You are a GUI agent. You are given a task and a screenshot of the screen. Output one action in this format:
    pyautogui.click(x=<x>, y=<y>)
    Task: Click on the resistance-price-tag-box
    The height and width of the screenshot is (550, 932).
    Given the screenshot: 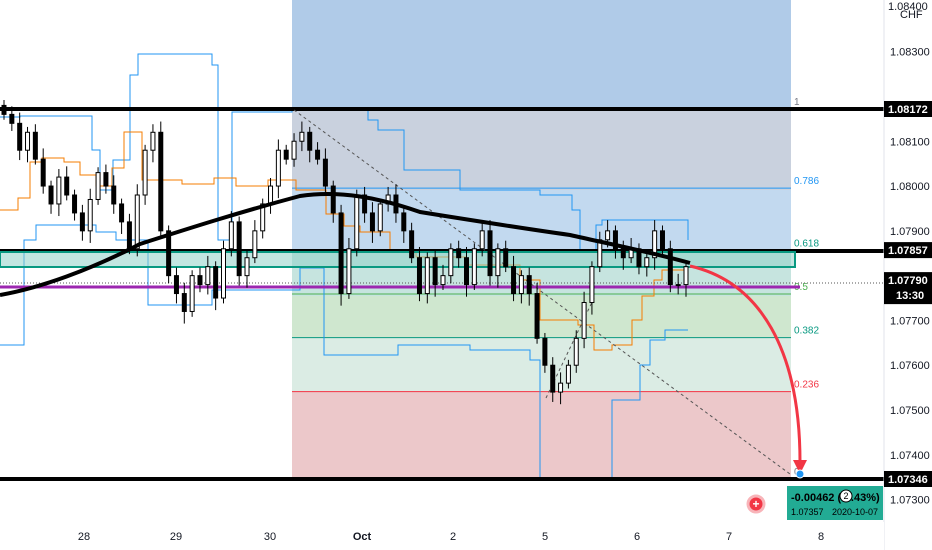 What is the action you would take?
    pyautogui.click(x=908, y=109)
    